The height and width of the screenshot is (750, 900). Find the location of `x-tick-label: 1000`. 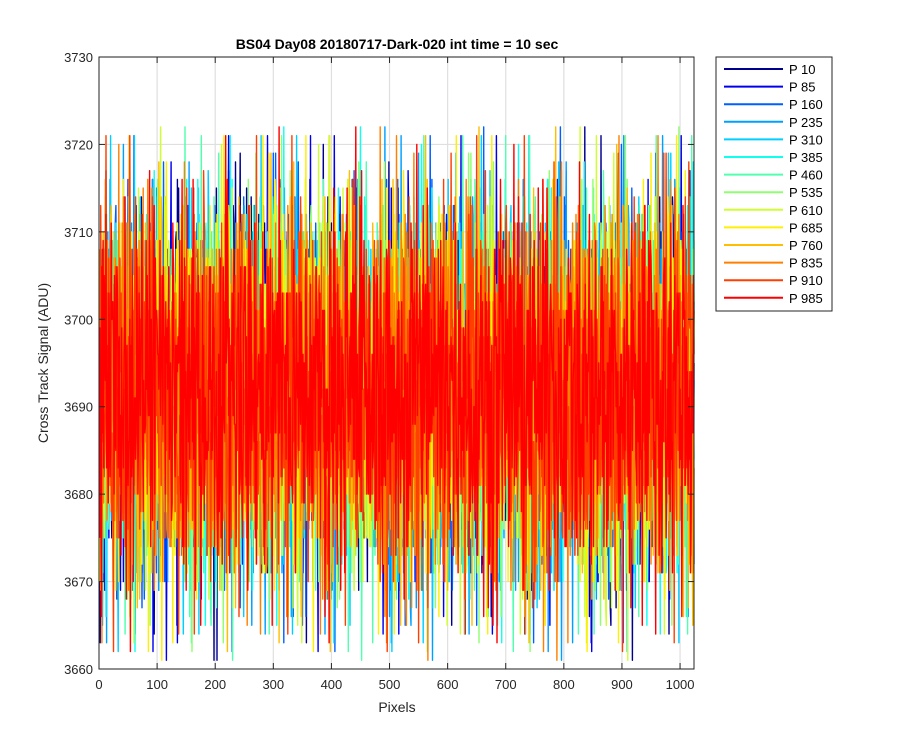

x-tick-label: 1000 is located at coordinates (680, 684).